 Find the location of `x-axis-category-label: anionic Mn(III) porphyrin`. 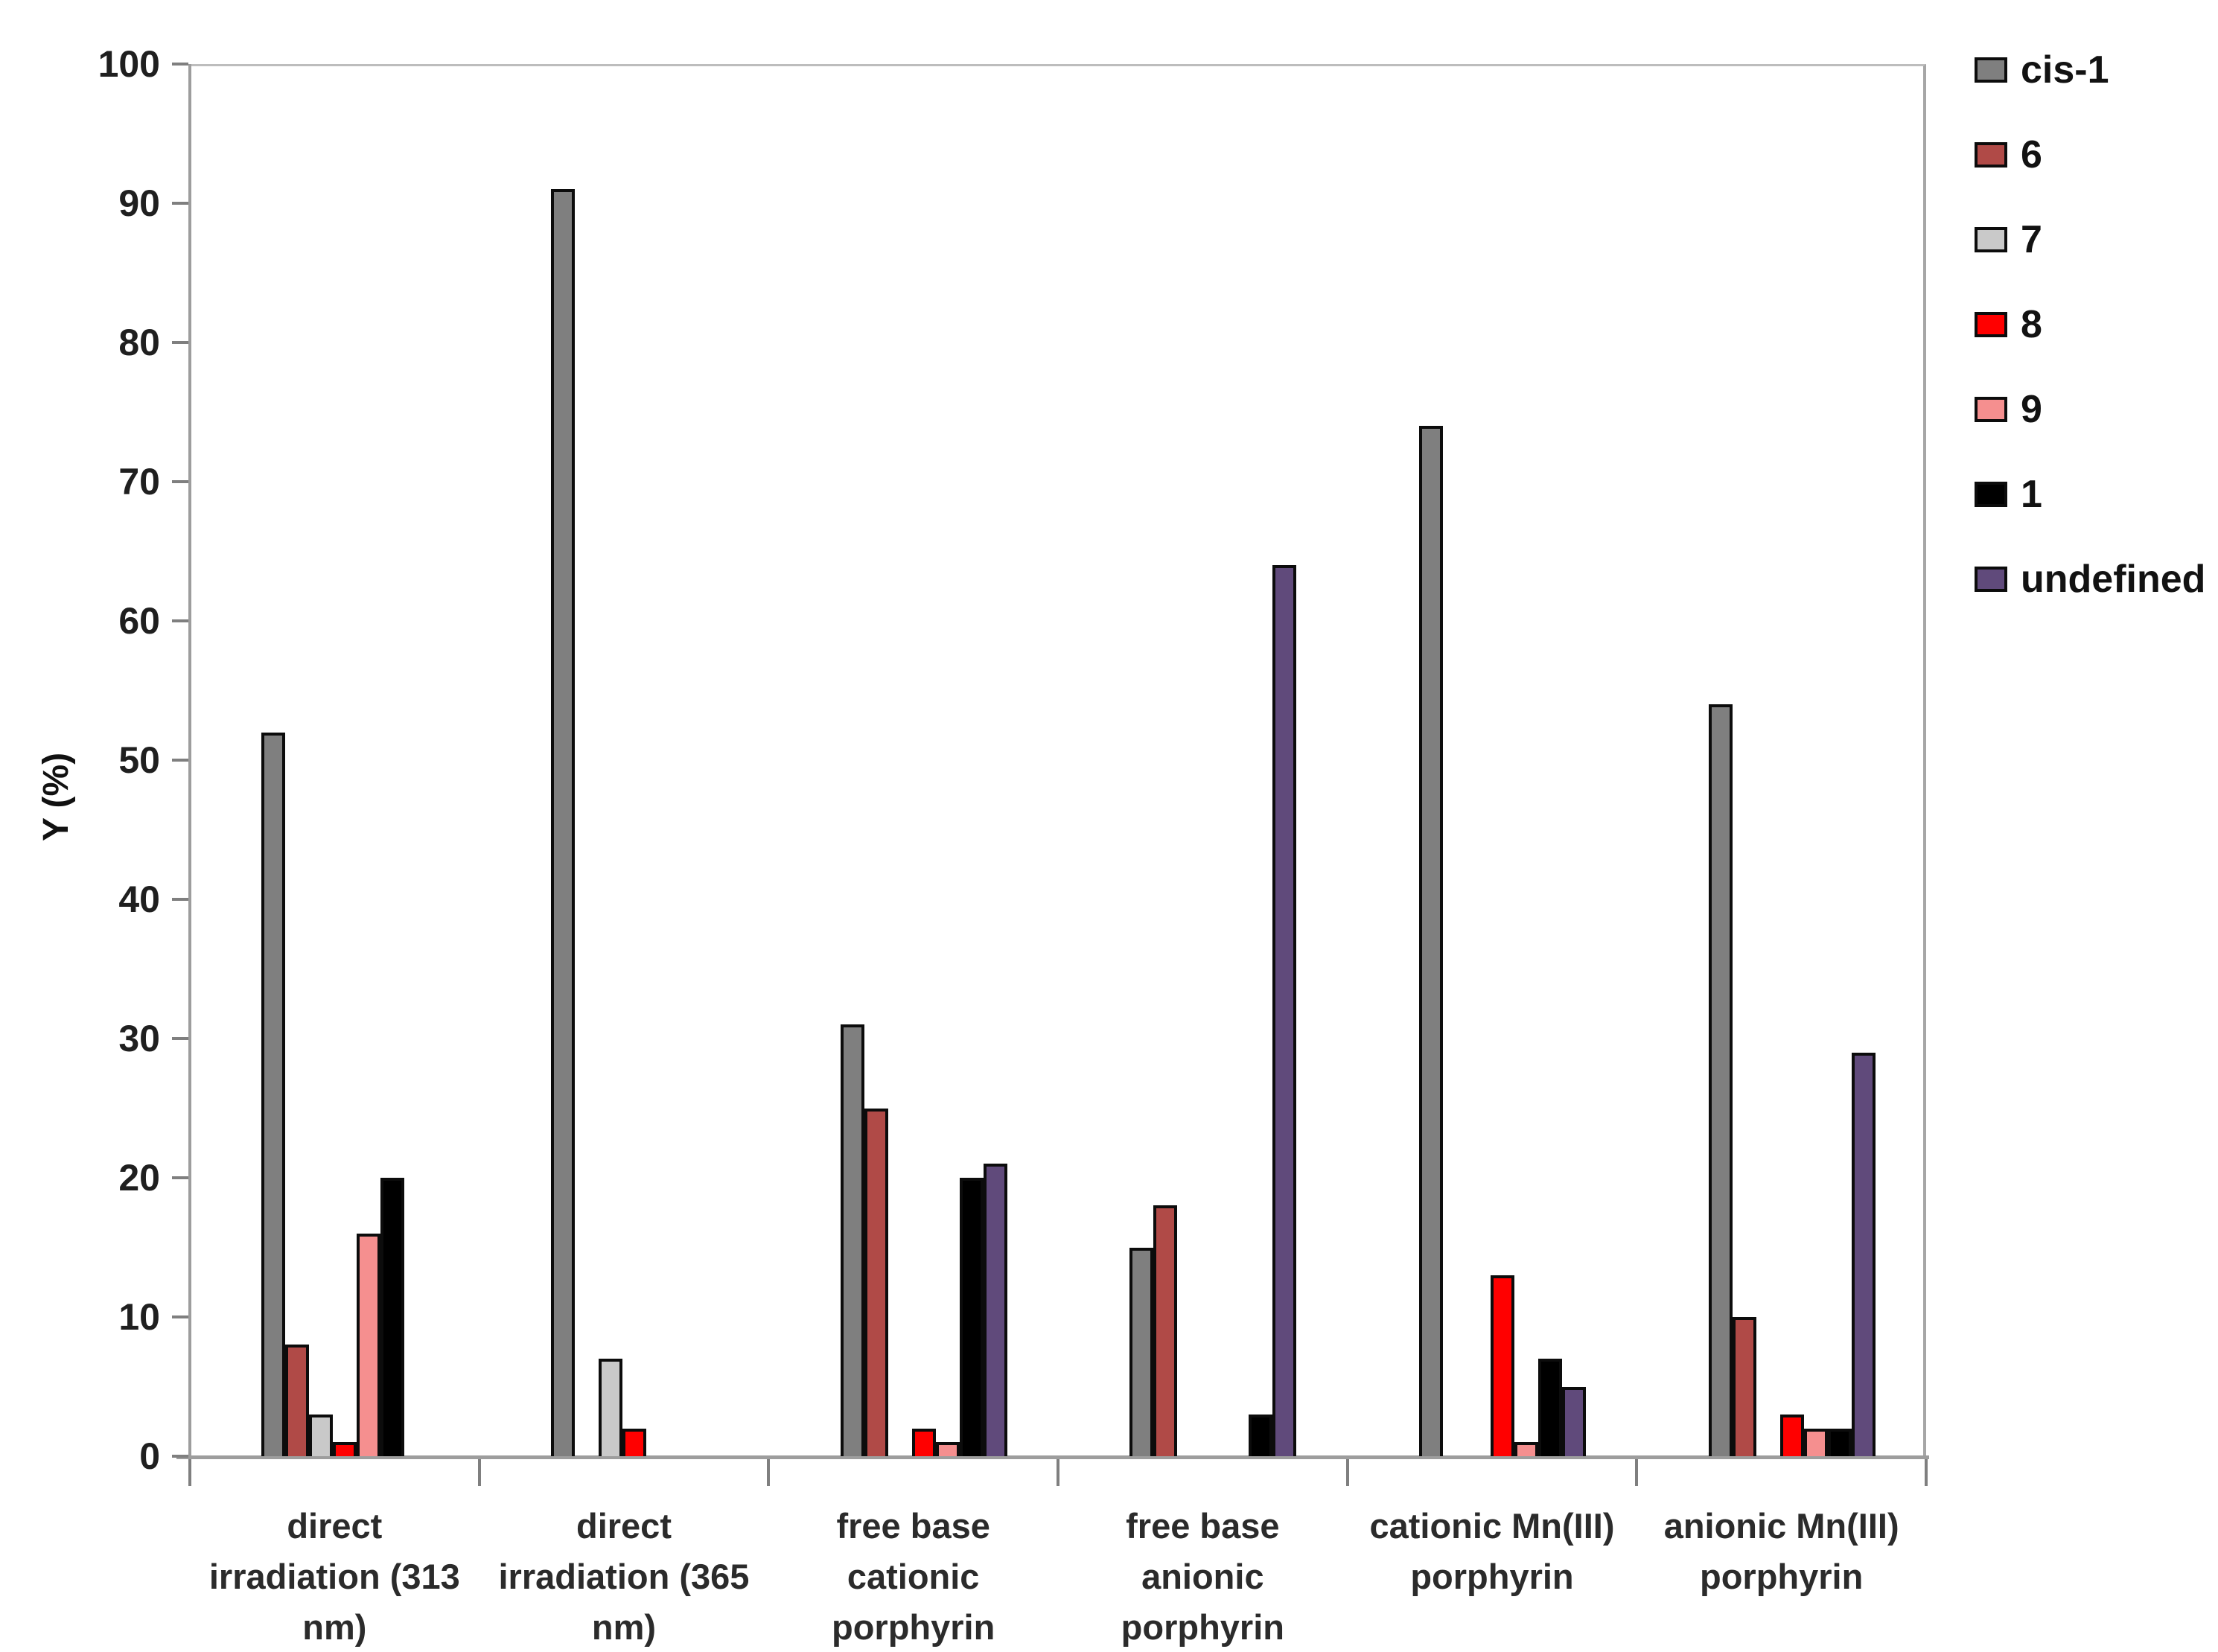

x-axis-category-label: anionic Mn(III) porphyrin is located at coordinates (1781, 1551).